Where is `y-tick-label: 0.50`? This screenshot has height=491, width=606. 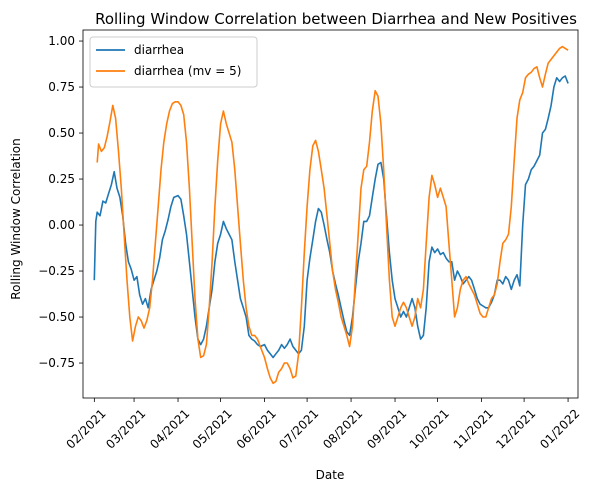 y-tick-label: 0.50 is located at coordinates (61, 133).